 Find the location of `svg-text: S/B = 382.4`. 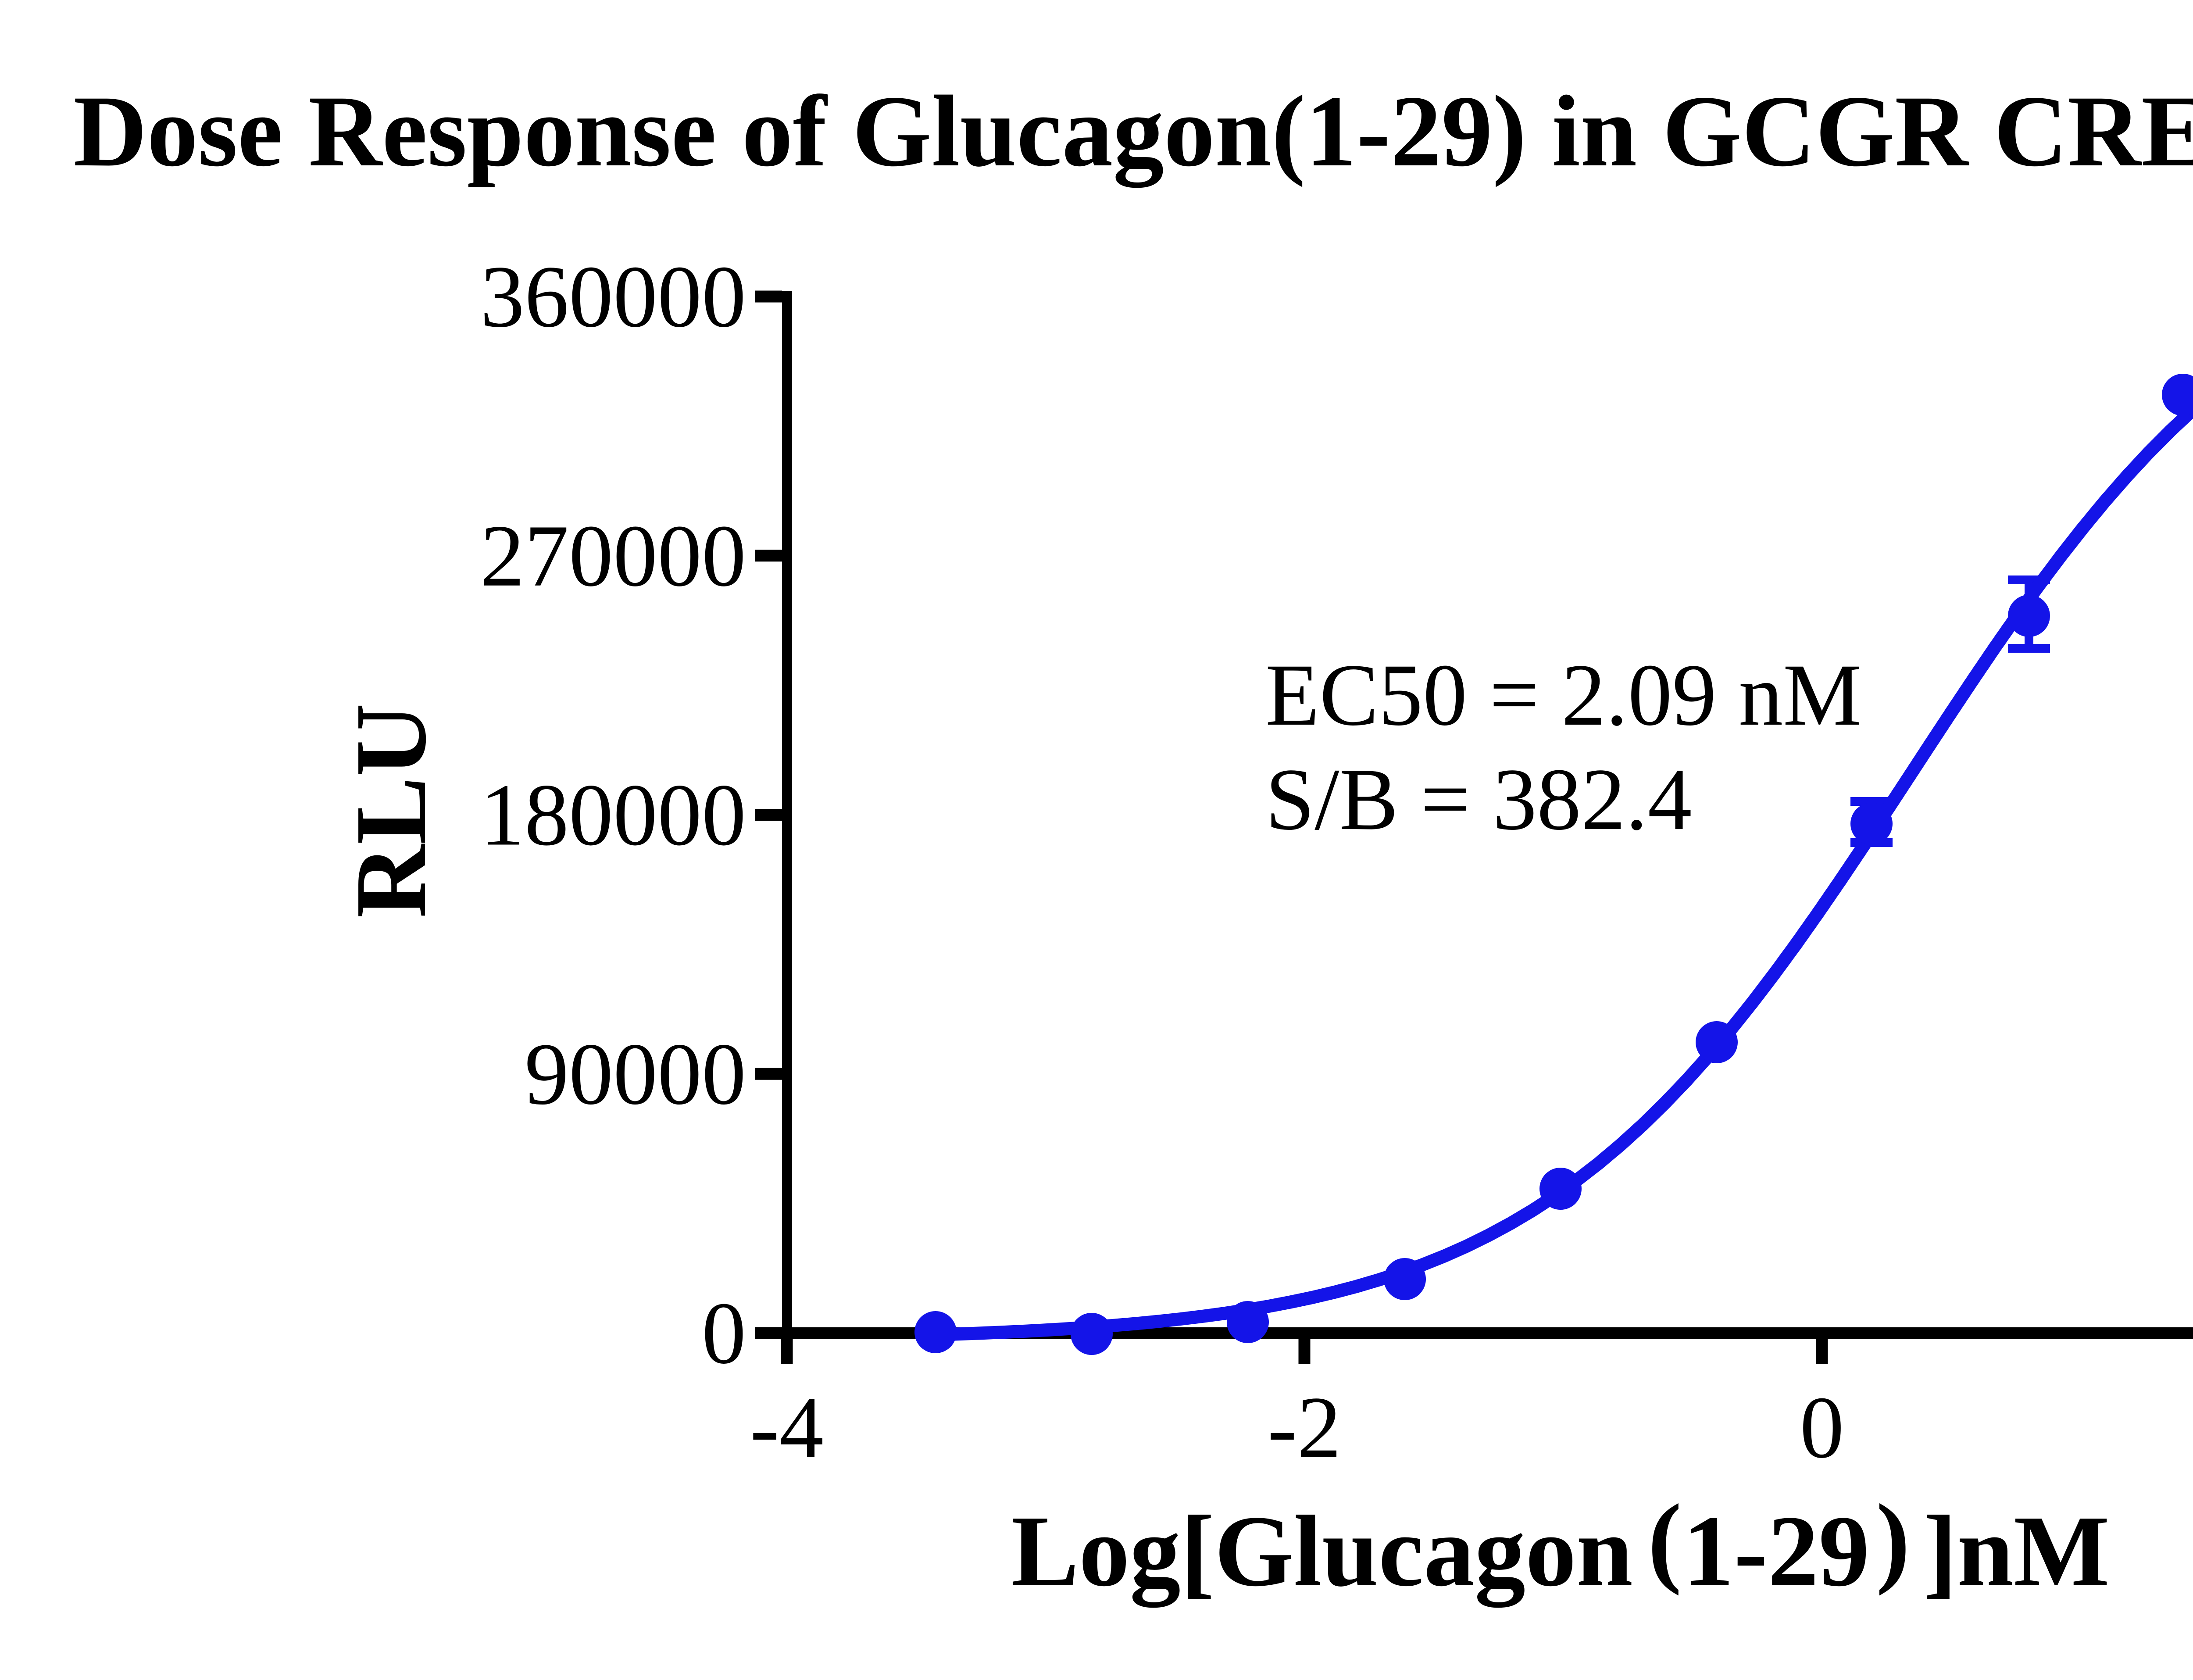

svg-text: S/B = 382.4 is located at coordinates (1478, 799).